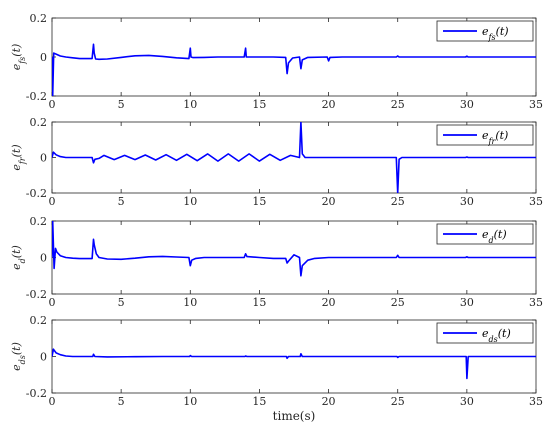  I want to click on legend-label: efr(t), so click(495, 137).